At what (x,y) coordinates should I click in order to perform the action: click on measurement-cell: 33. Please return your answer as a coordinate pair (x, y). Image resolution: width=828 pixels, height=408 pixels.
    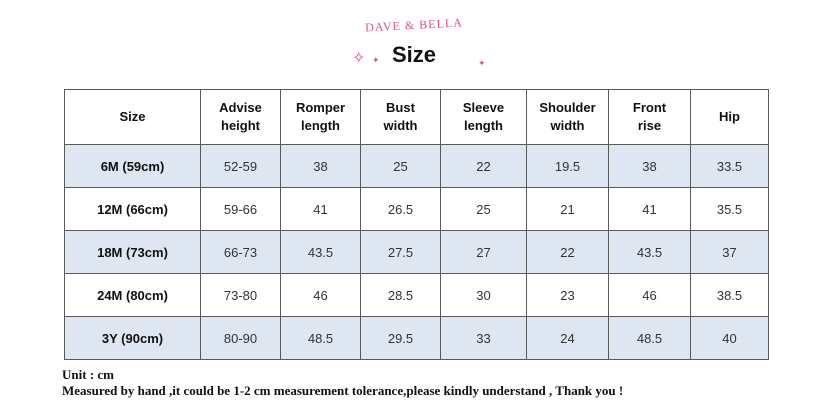
    Looking at the image, I should click on (483, 338).